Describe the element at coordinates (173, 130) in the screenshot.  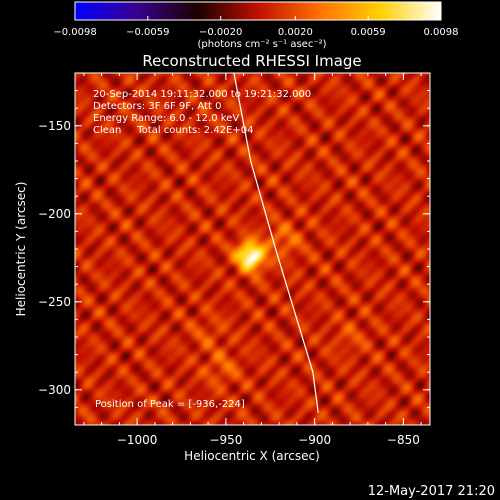
I see `info-line: Clean Total counts: 2.42E+04` at that location.